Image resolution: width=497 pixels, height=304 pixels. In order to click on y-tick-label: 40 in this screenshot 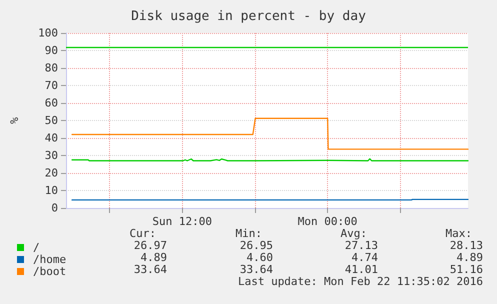, I will do `click(51, 138)`.